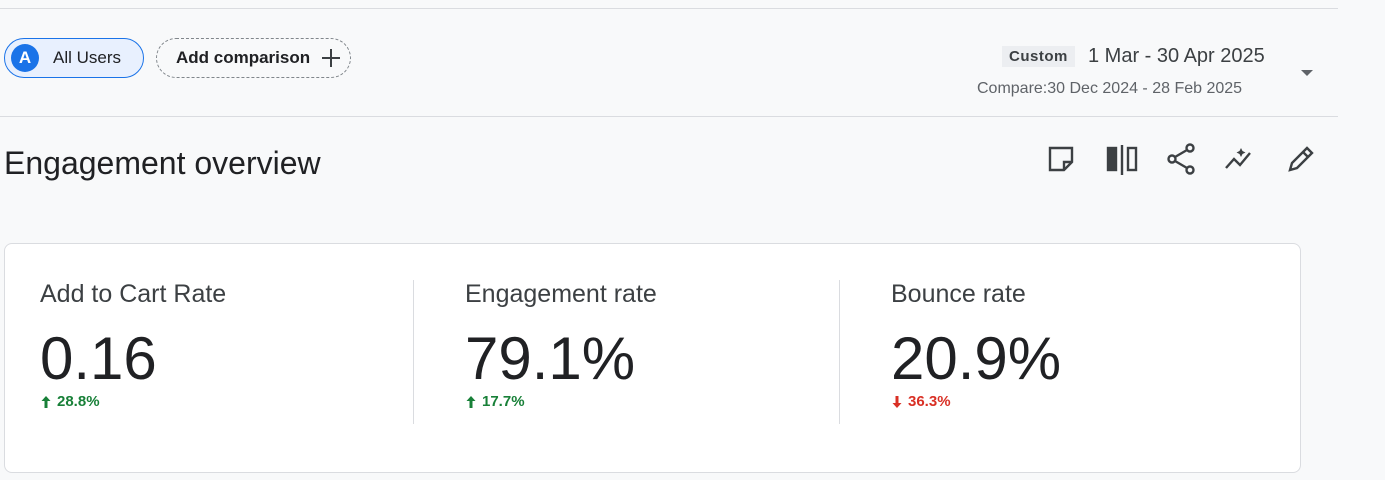 This screenshot has width=1385, height=480. I want to click on metric-change: 28.8%, so click(230, 401).